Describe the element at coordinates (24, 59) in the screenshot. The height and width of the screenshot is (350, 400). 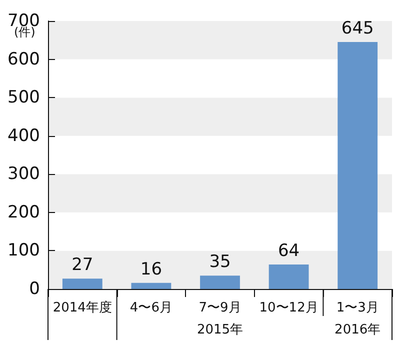
I see `y-tick-label: 600` at that location.